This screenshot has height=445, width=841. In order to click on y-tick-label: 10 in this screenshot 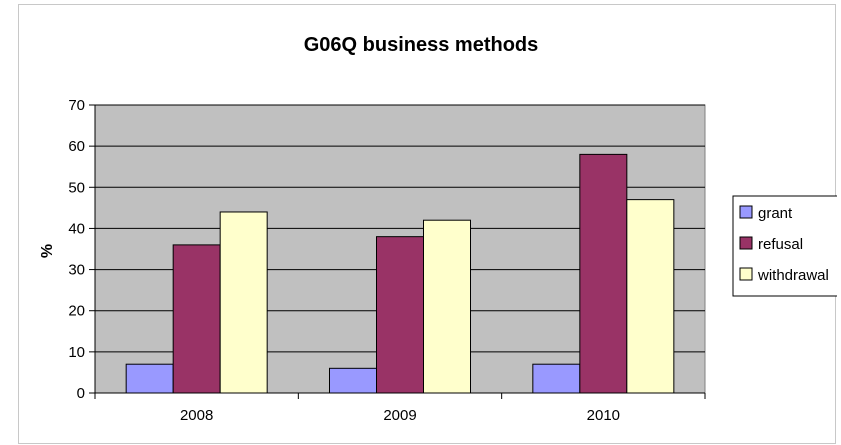, I will do `click(76, 352)`.